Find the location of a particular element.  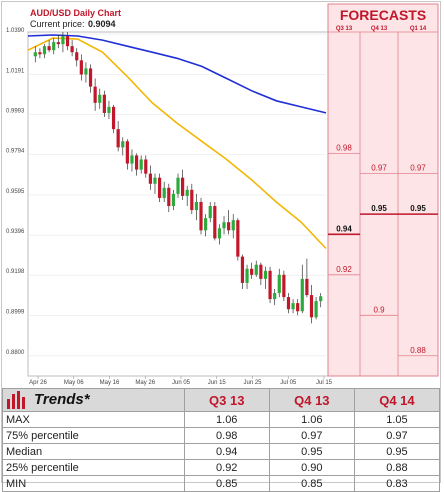

table-row: MIN 0.85 0.85 0.83 is located at coordinates (221, 483).